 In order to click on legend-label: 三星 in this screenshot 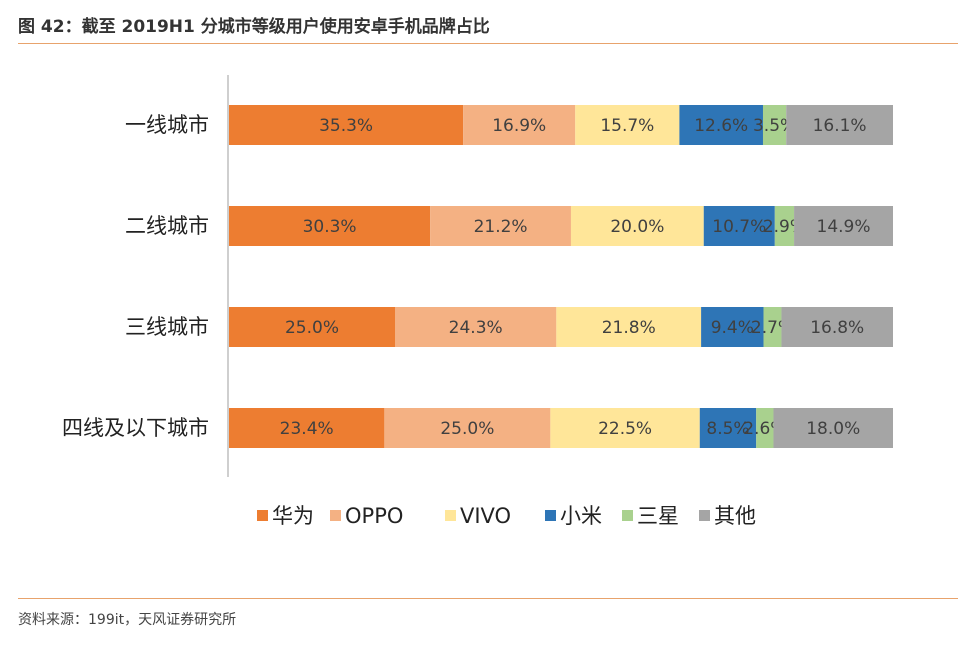, I will do `click(658, 516)`.